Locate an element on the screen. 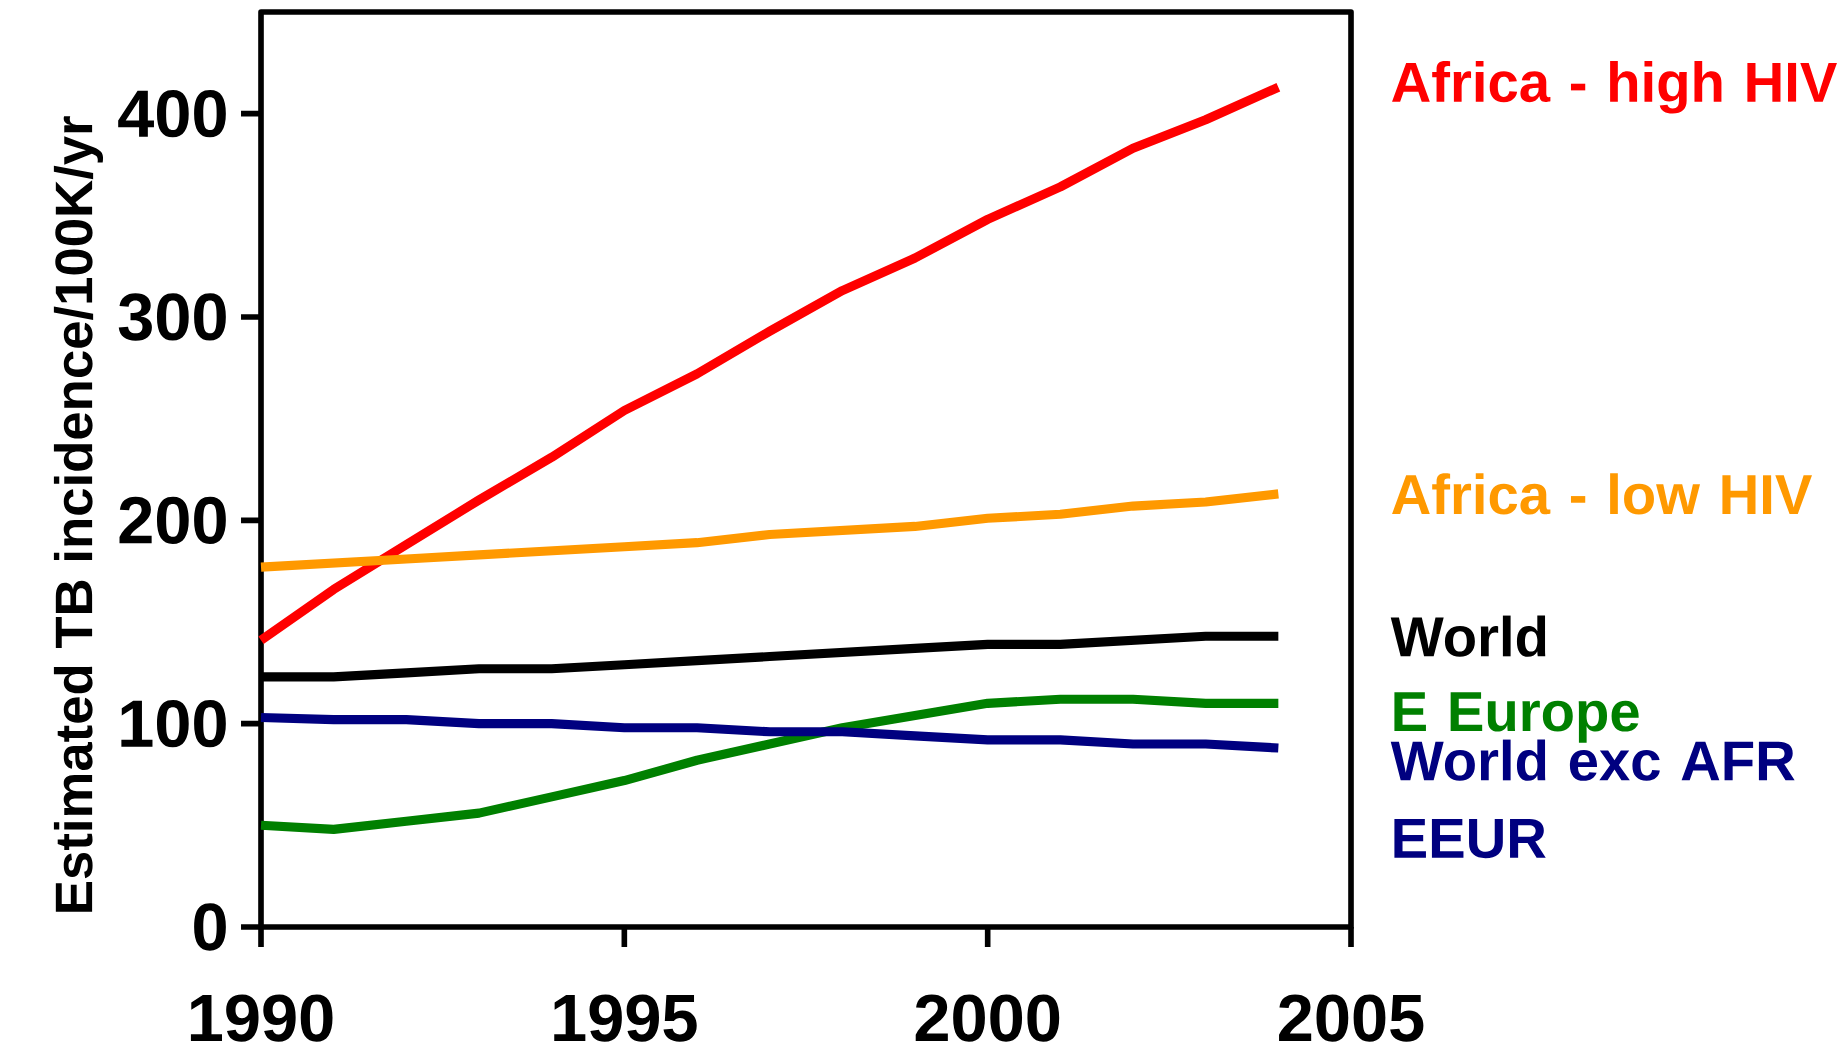 This screenshot has height=1051, width=1847. y-tick-label: 0 is located at coordinates (210, 927).